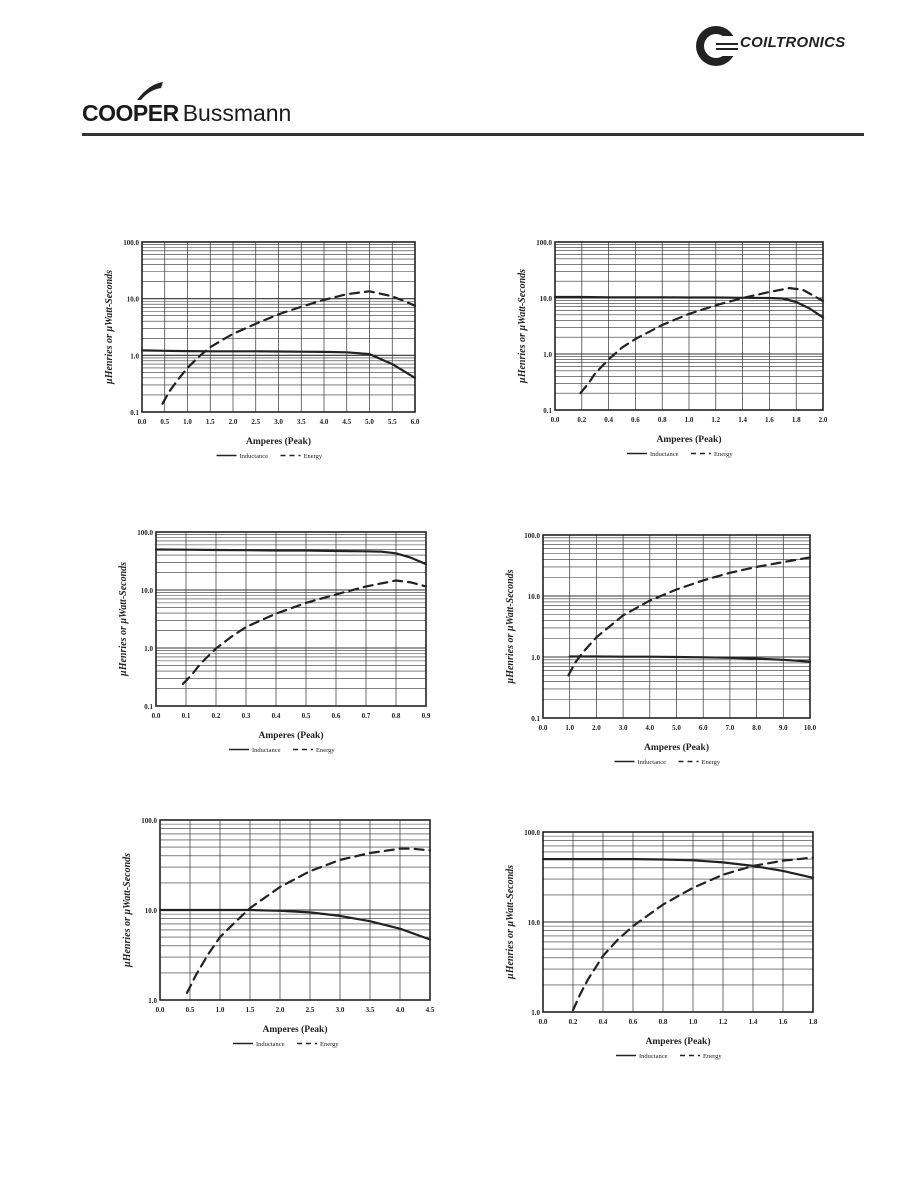 The image size is (918, 1188). Describe the element at coordinates (210, 422) in the screenshot. I see `x-tick-label: 1.5` at that location.